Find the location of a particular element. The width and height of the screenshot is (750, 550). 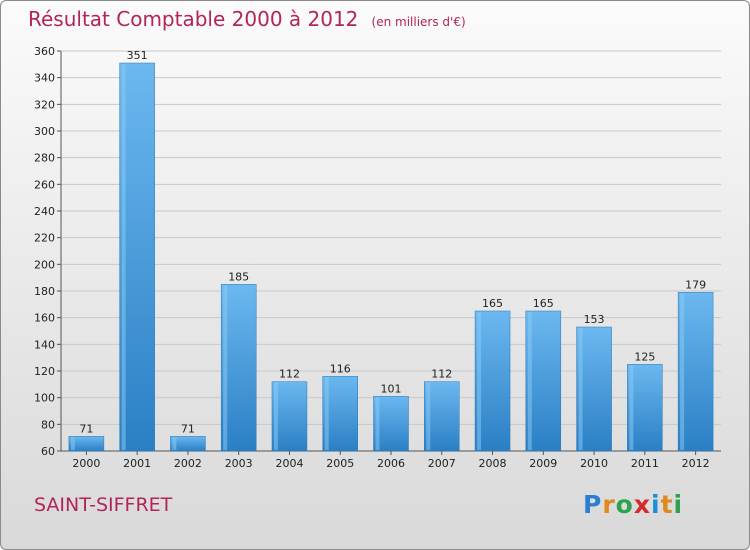

y-tick-label: 160 is located at coordinates (44, 318).